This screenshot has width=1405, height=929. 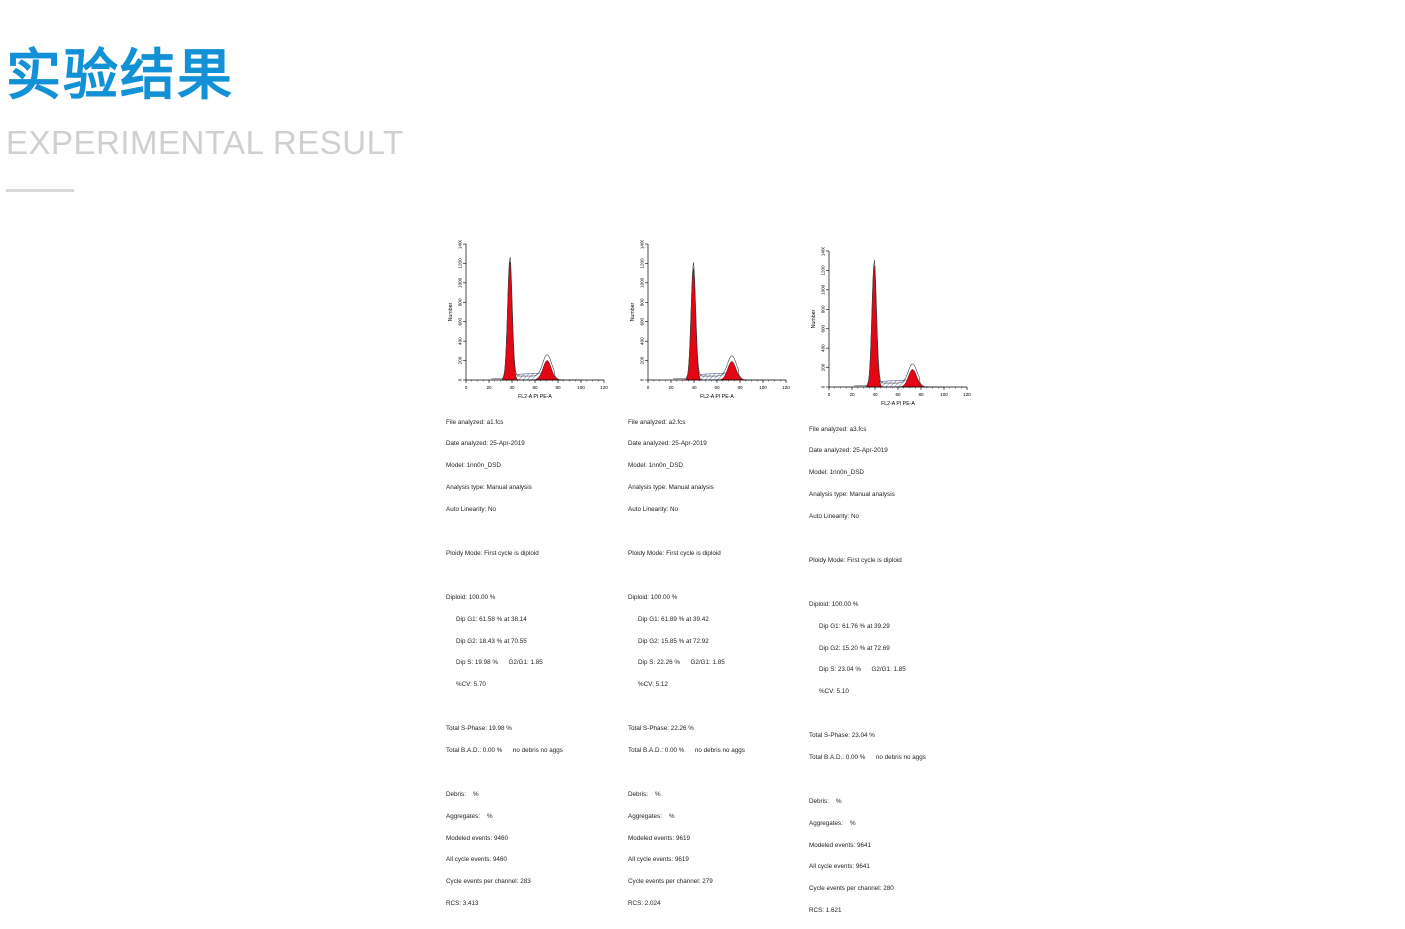 I want to click on report-modeled: Modeled events: 9641, so click(x=840, y=845).